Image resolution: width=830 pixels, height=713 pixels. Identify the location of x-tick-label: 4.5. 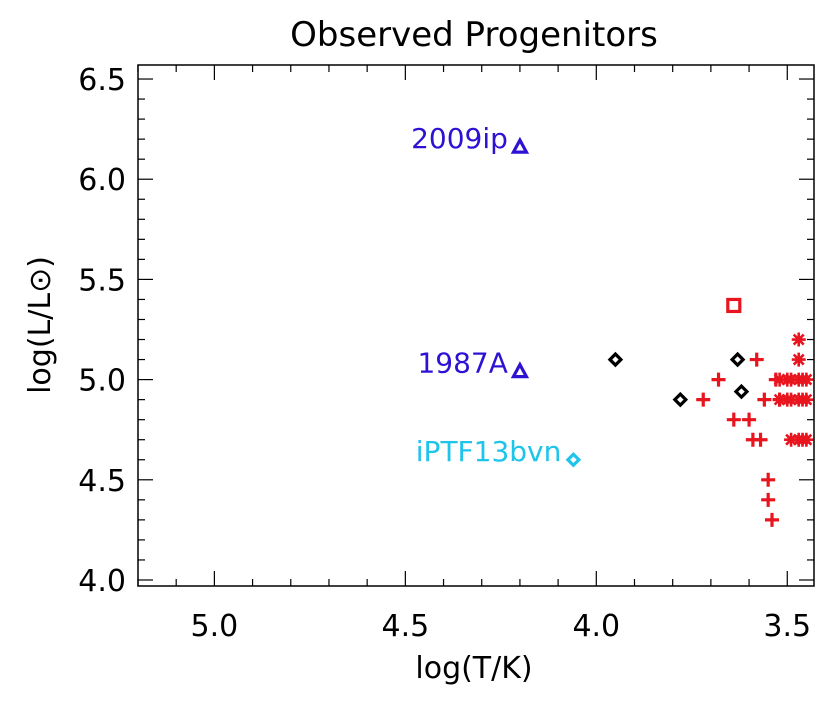
(405, 626).